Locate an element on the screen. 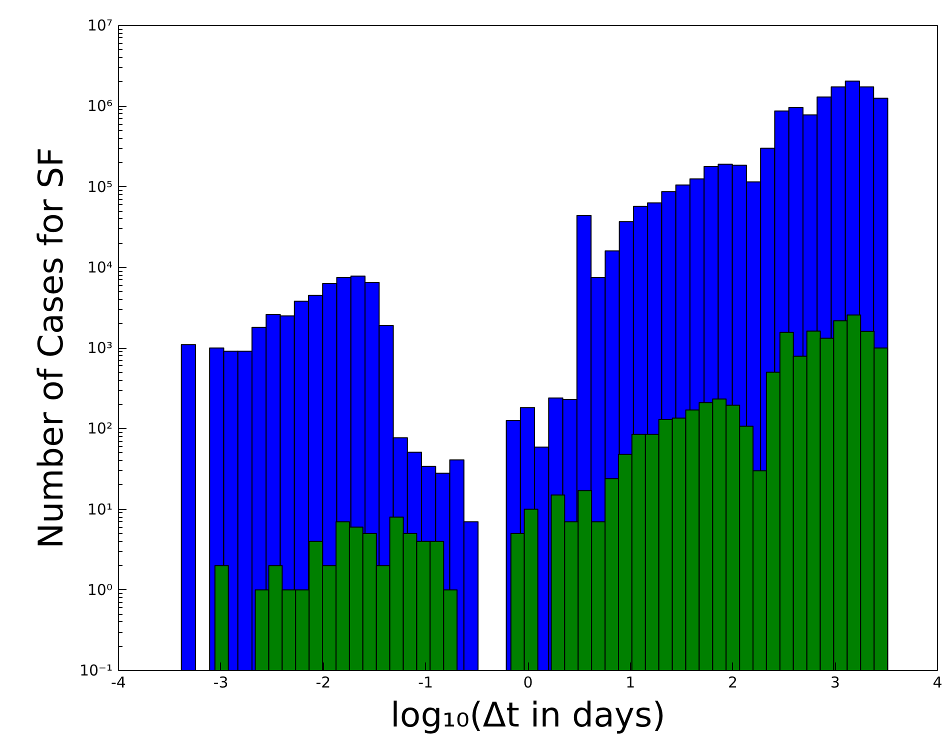 This screenshot has height=746, width=945. x-tick-label: -1 is located at coordinates (426, 683).